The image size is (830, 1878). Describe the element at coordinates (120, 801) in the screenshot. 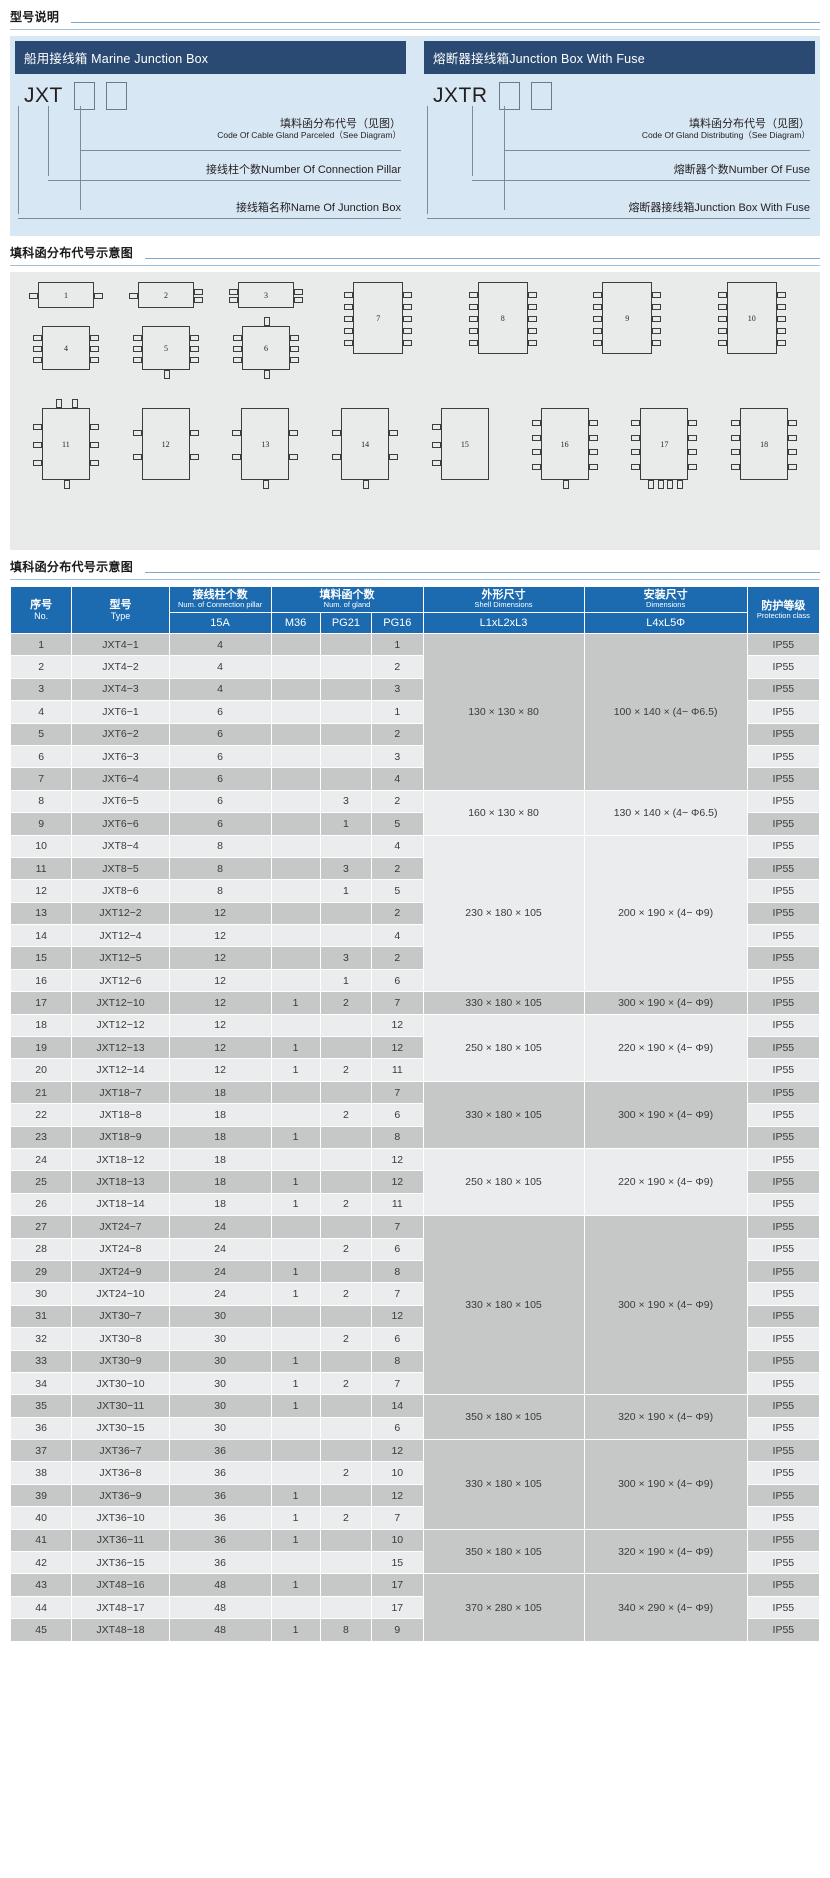

I see `row-type: JXT6−5` at that location.